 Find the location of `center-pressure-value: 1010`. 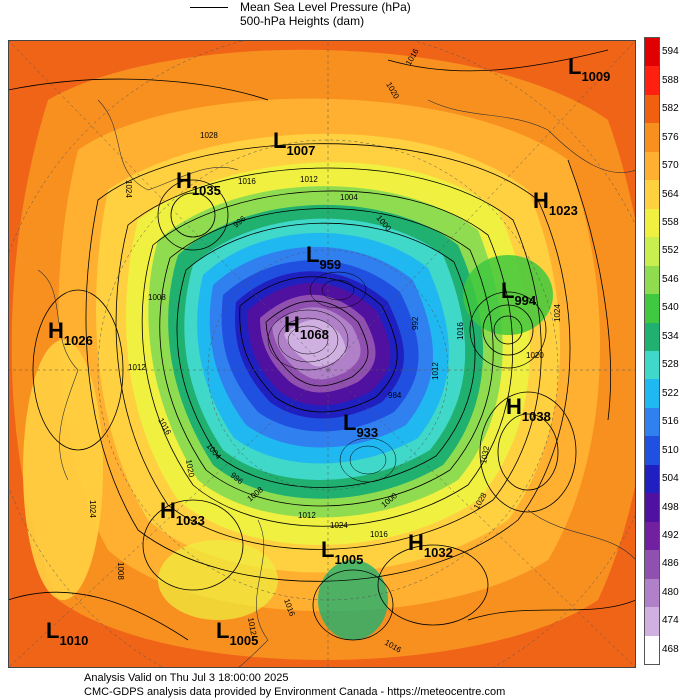

center-pressure-value: 1010 is located at coordinates (73, 640).